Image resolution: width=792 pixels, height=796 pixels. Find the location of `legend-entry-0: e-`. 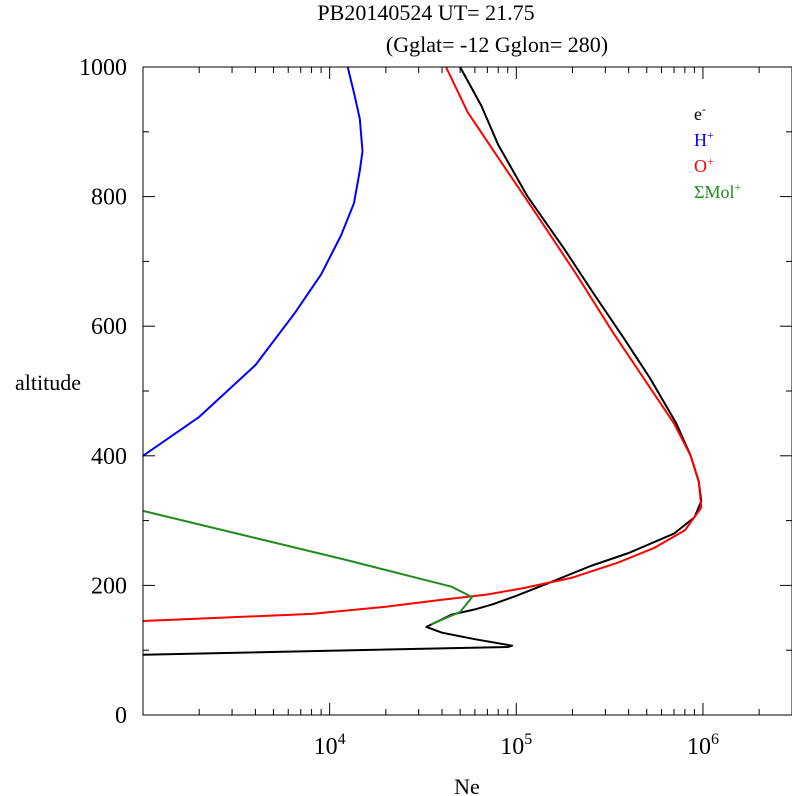

legend-entry-0: e- is located at coordinates (700, 113).